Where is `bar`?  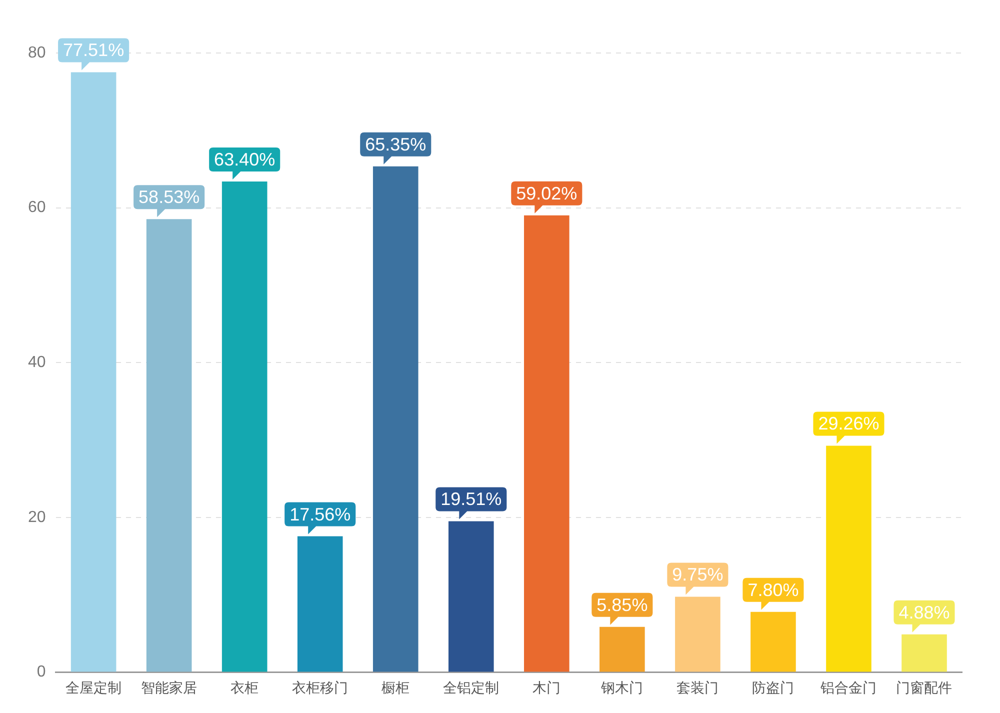
bar is located at coordinates (169, 445).